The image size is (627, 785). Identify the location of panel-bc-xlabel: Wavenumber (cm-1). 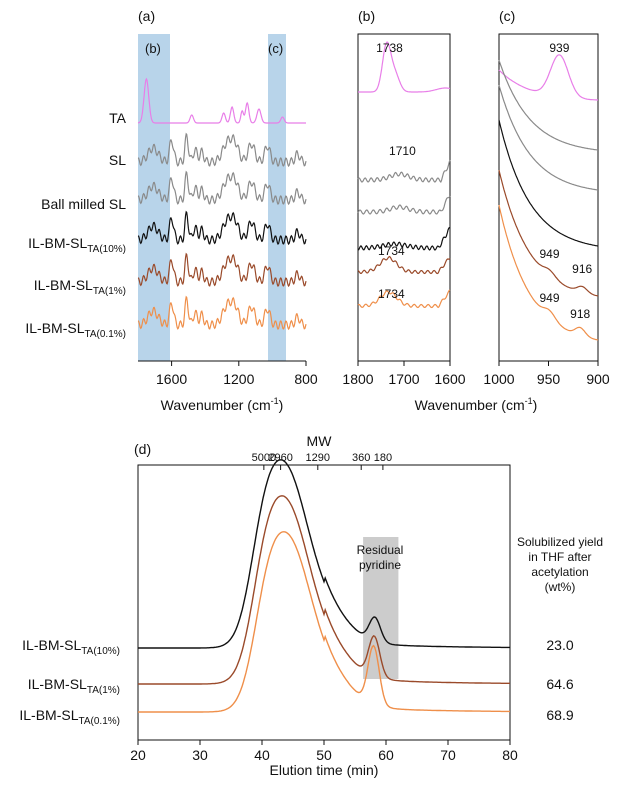
(476, 404).